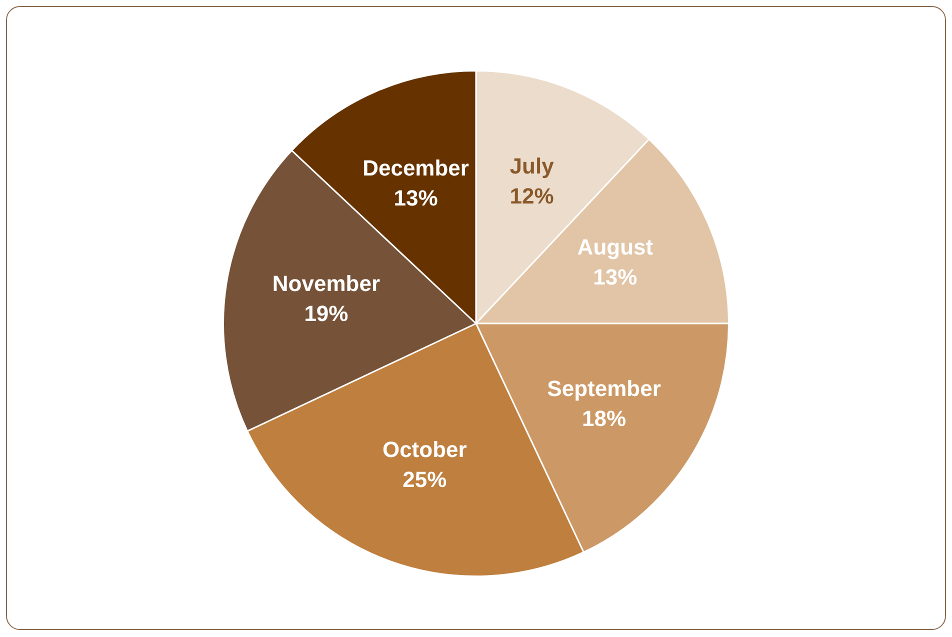  I want to click on data-label: 19%, so click(326, 313).